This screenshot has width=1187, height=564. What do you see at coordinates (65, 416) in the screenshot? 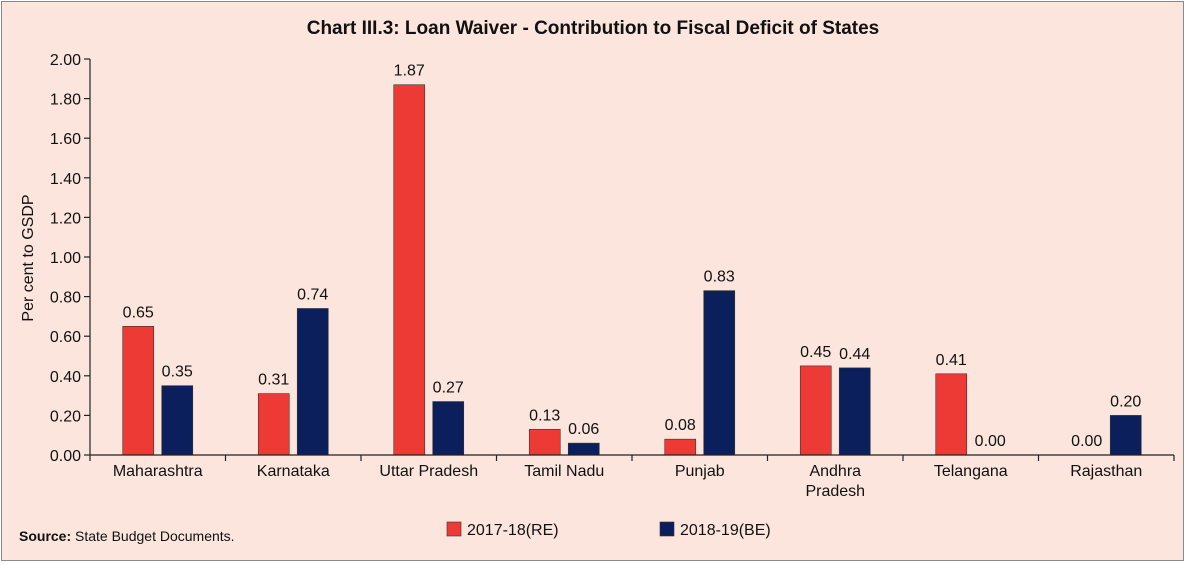
I see `y-tick-label: 0.20` at bounding box center [65, 416].